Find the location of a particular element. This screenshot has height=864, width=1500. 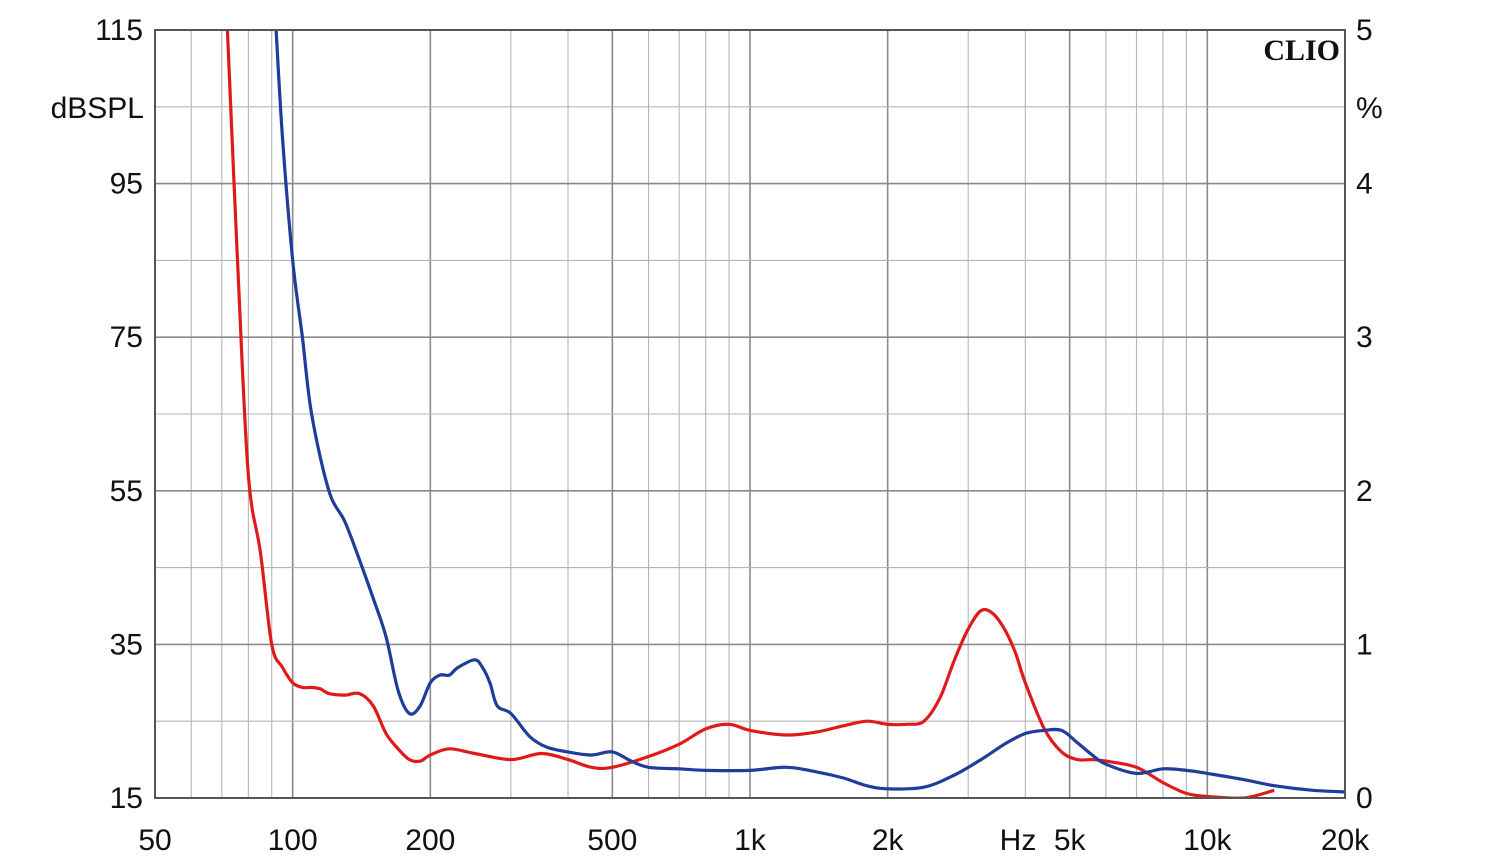

x-tick-label: 1k is located at coordinates (750, 840).